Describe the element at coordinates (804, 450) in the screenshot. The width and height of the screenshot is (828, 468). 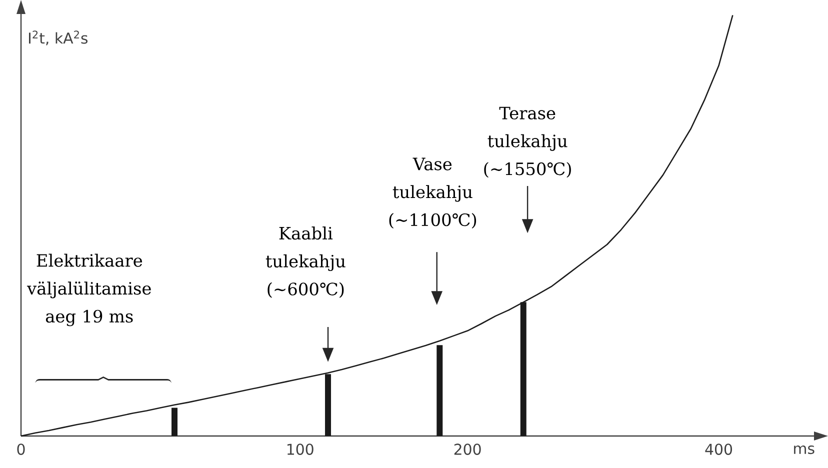
I see `x-axis-title: ms` at that location.